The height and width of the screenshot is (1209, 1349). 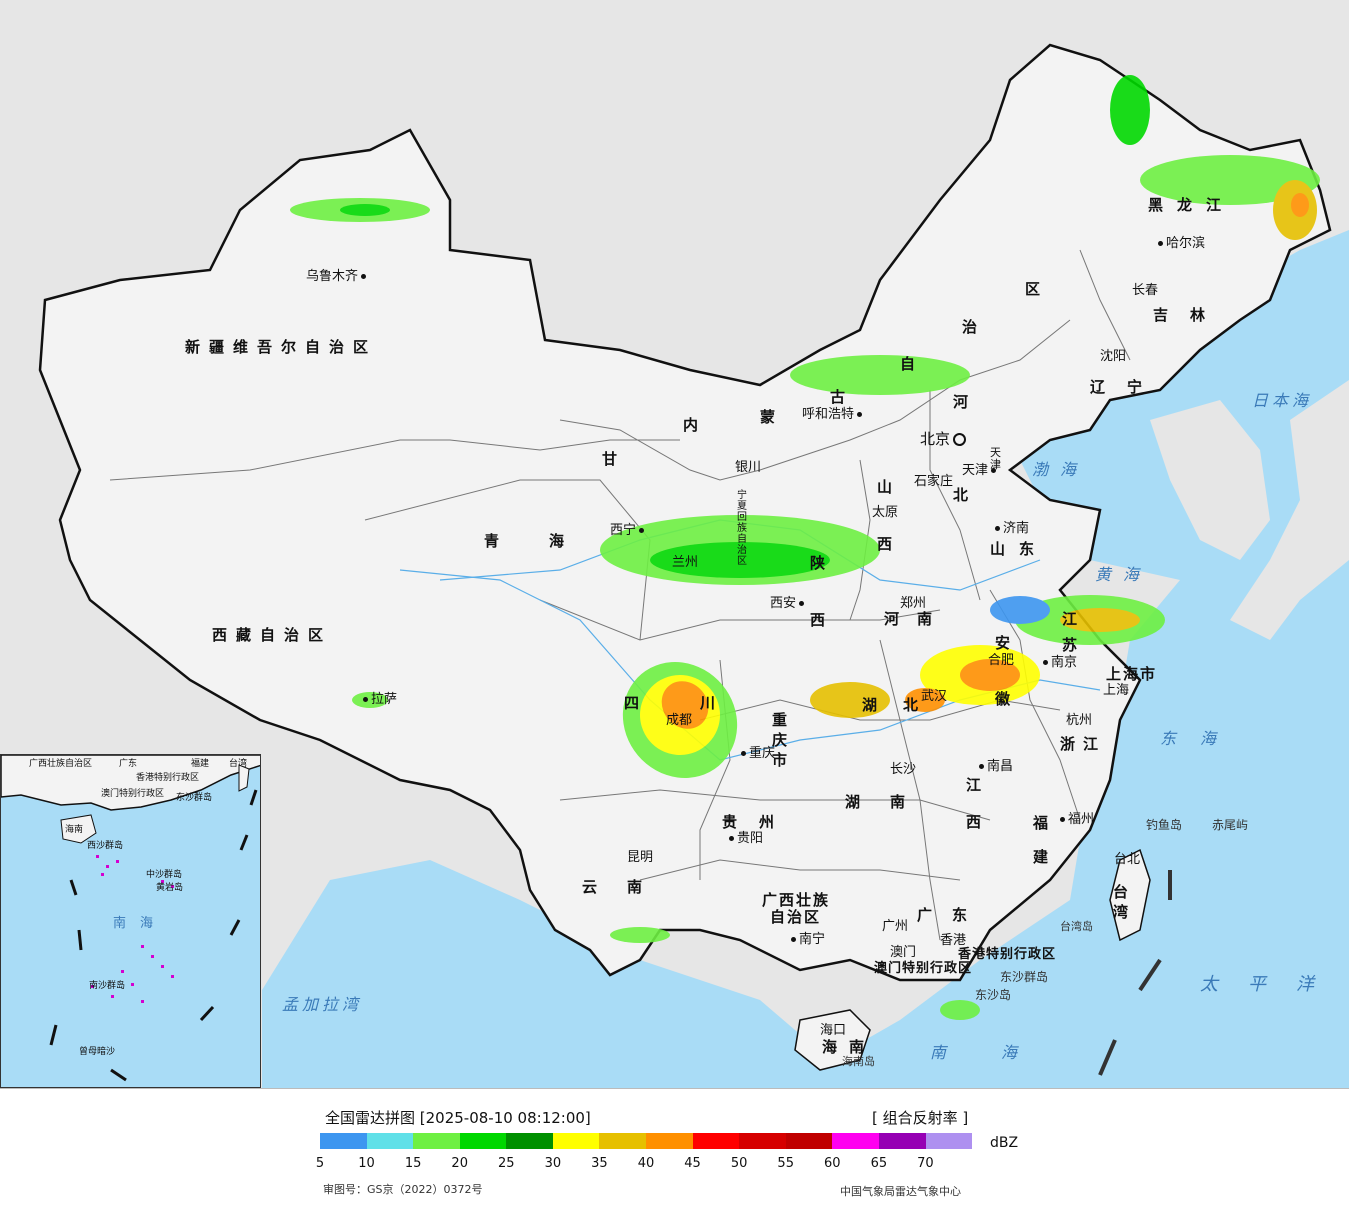 I want to click on city-nanjing: 南京, so click(x=1058, y=663).